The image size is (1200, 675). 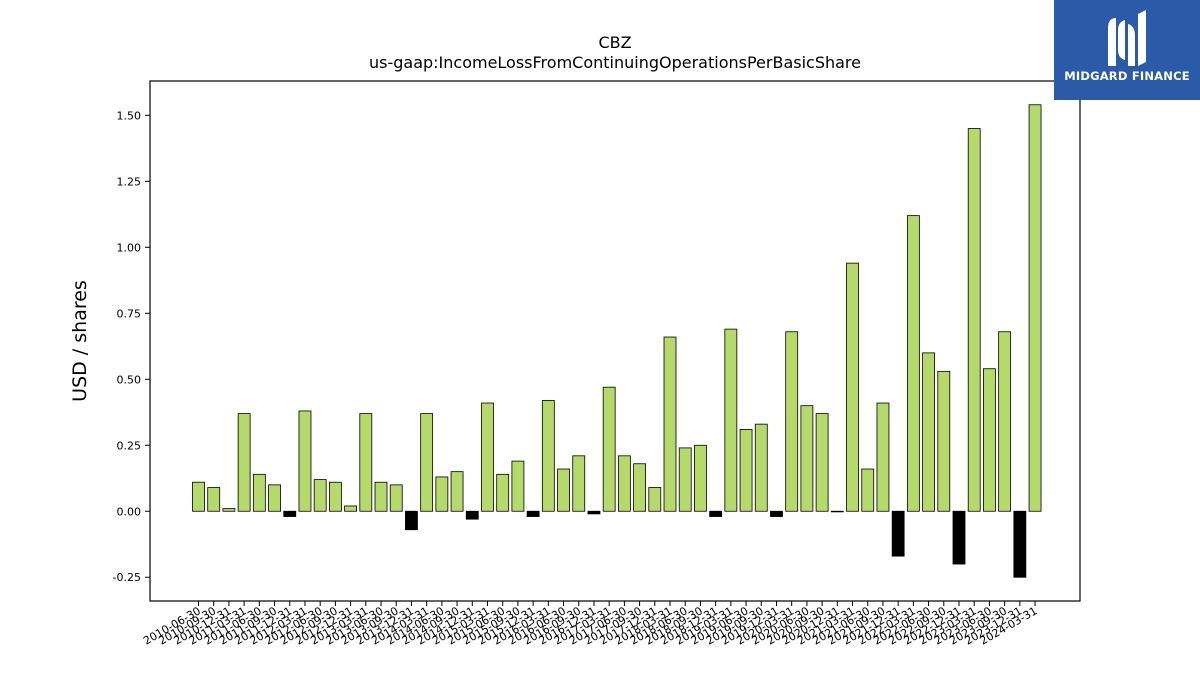 What do you see at coordinates (1127, 76) in the screenshot?
I see `logo-name: MIDGARD FINANCE` at bounding box center [1127, 76].